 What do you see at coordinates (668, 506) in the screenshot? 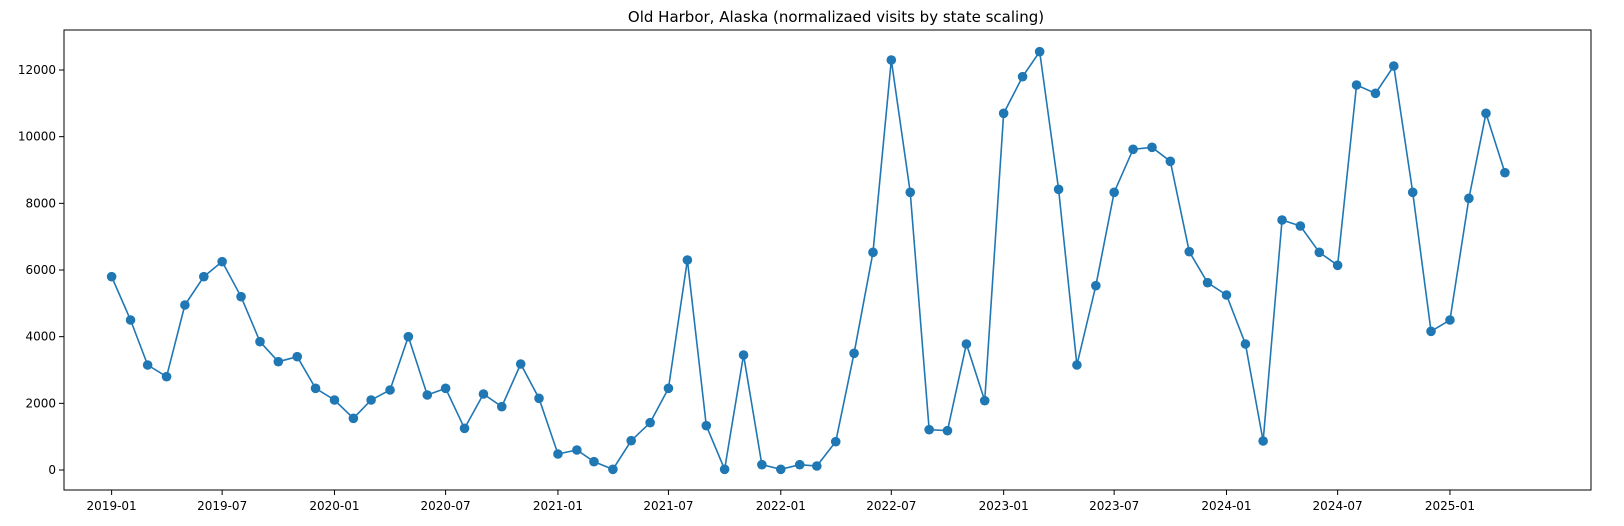
I see `x-tick-label: 2021-07` at bounding box center [668, 506].